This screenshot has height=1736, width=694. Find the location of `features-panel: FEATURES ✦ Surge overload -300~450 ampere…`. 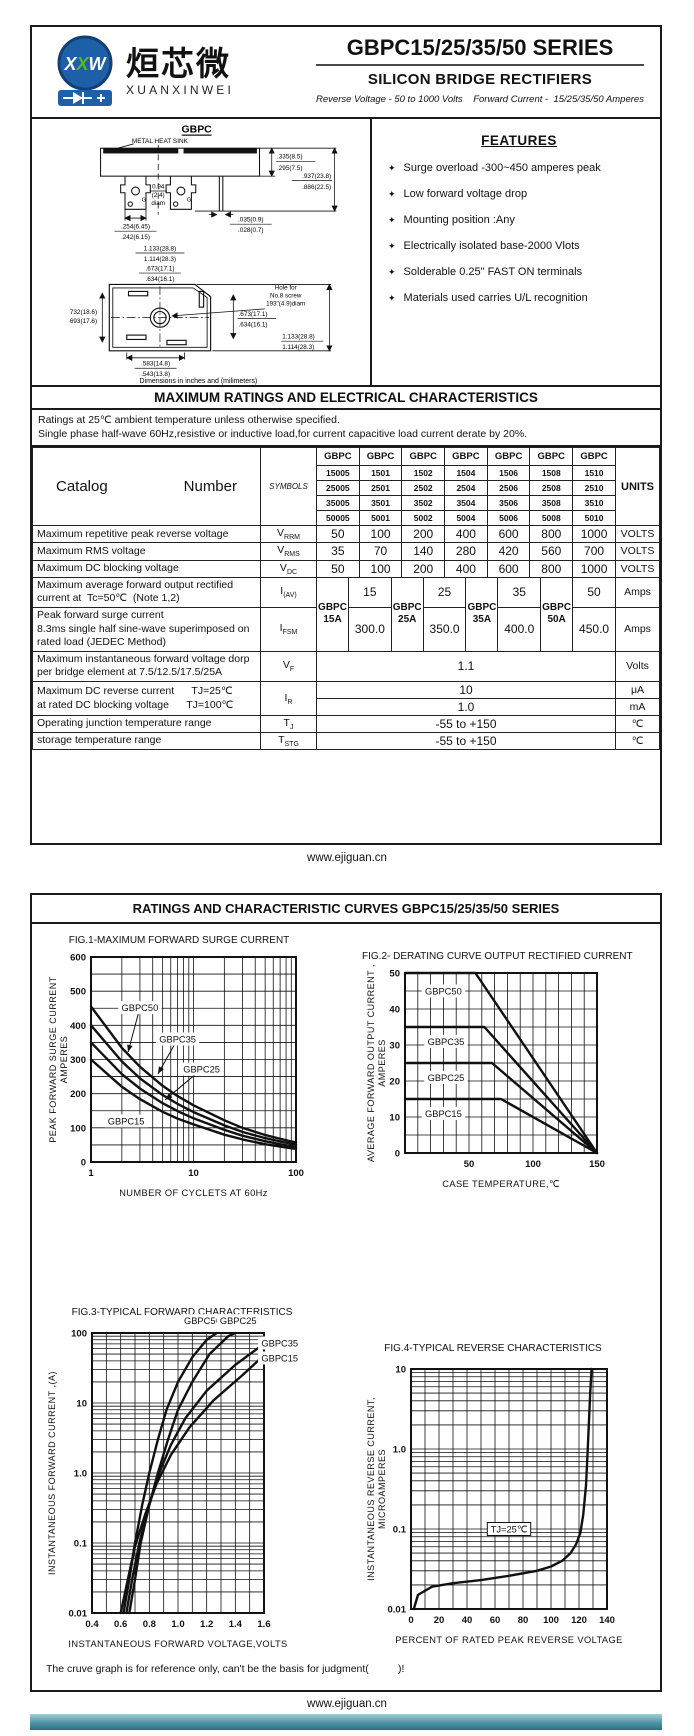

features-panel: FEATURES ✦ Surge overload -300~450 ampere… is located at coordinates (516, 252).